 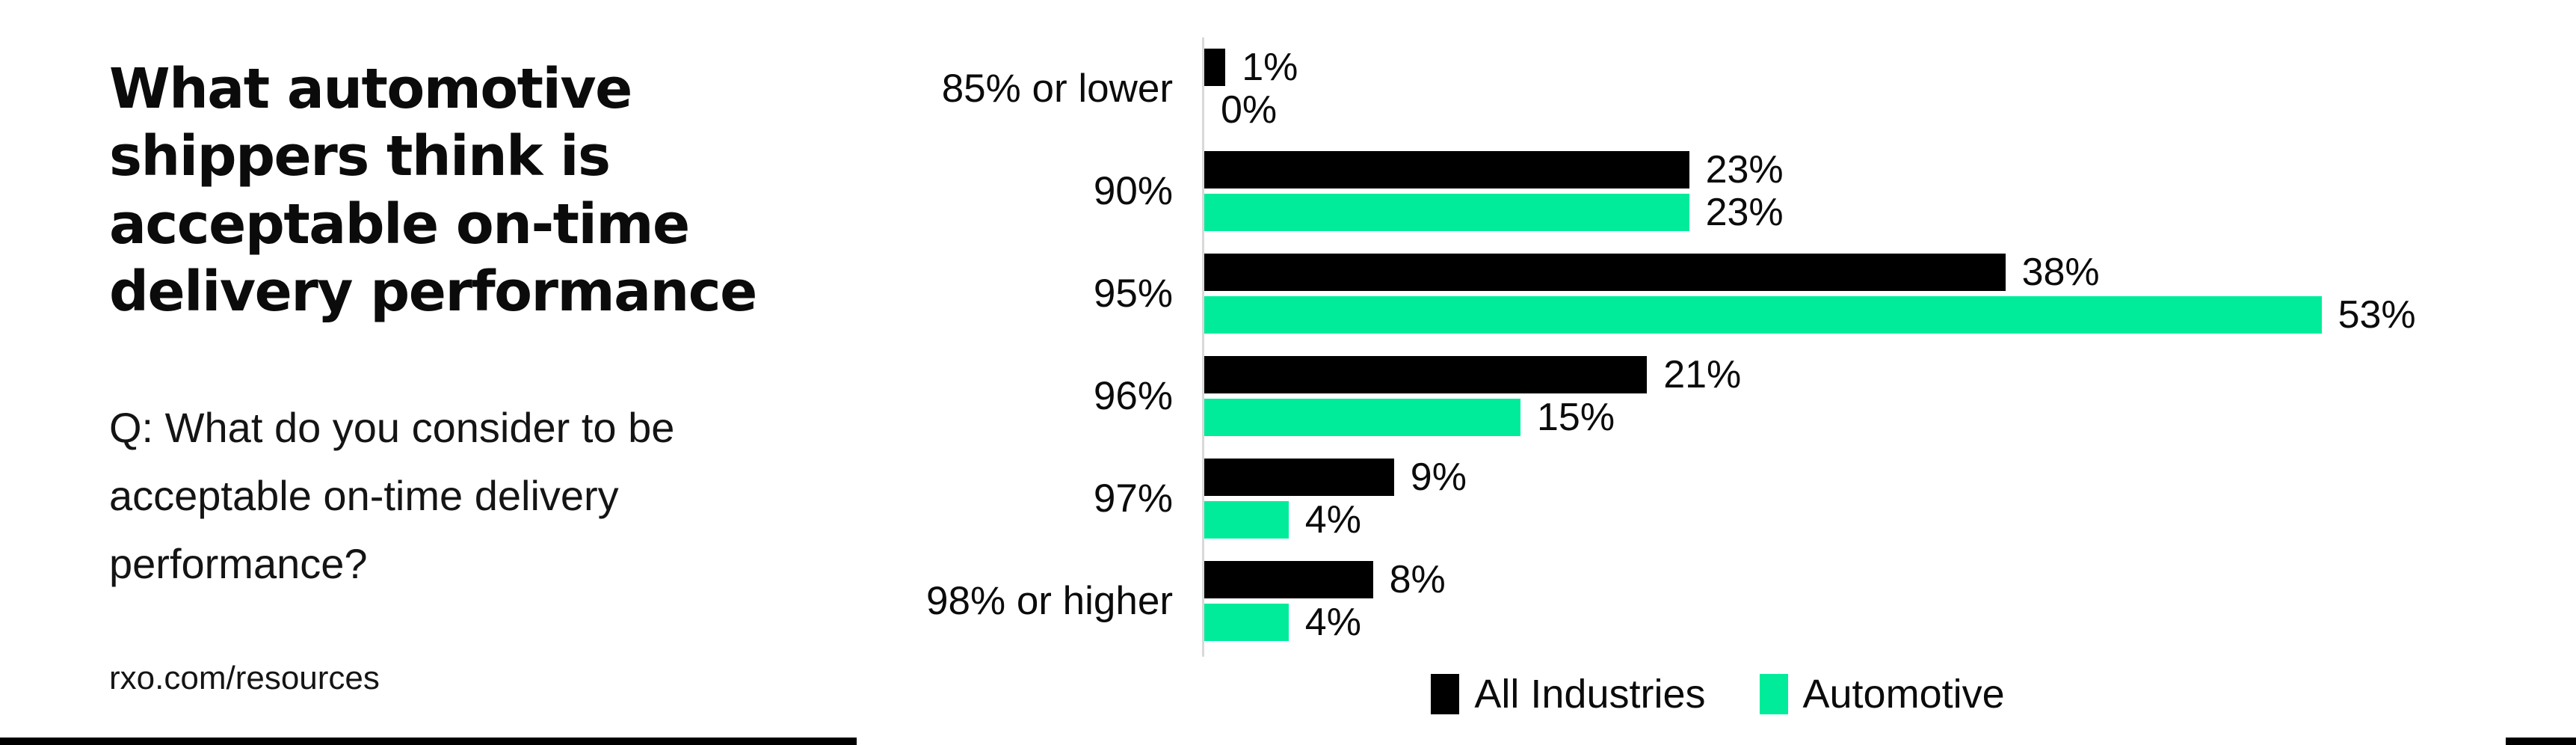 I want to click on bar-pair: 23% 23%, so click(x=1890, y=191).